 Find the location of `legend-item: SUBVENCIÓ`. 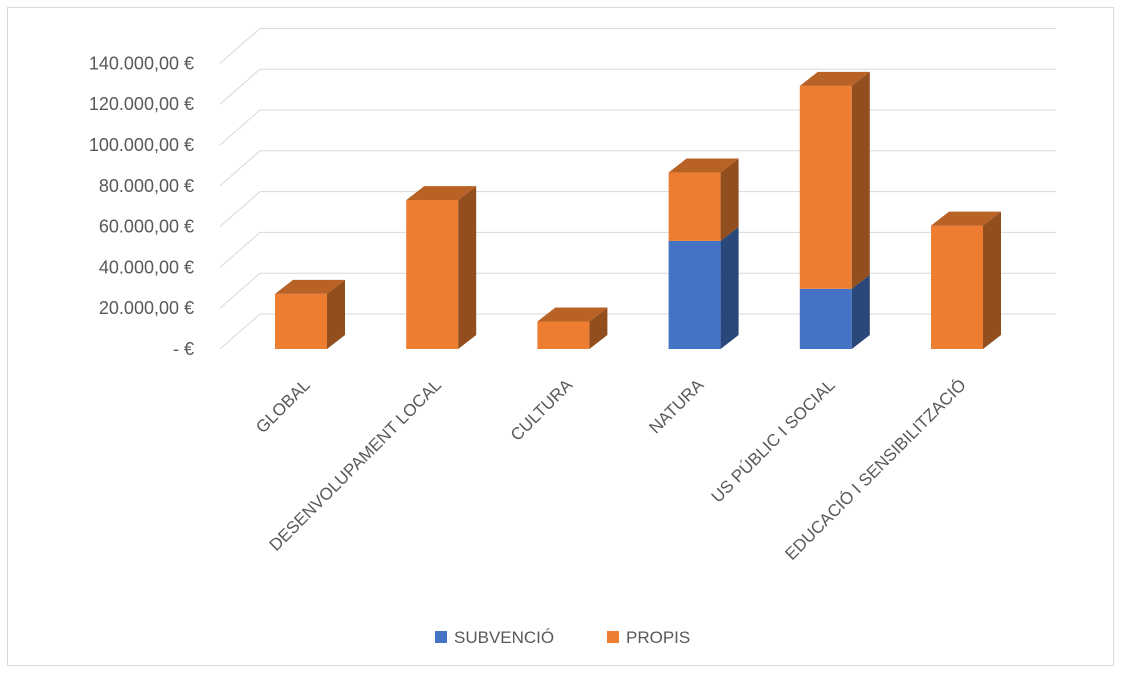

legend-item: SUBVENCIÓ is located at coordinates (494, 637).